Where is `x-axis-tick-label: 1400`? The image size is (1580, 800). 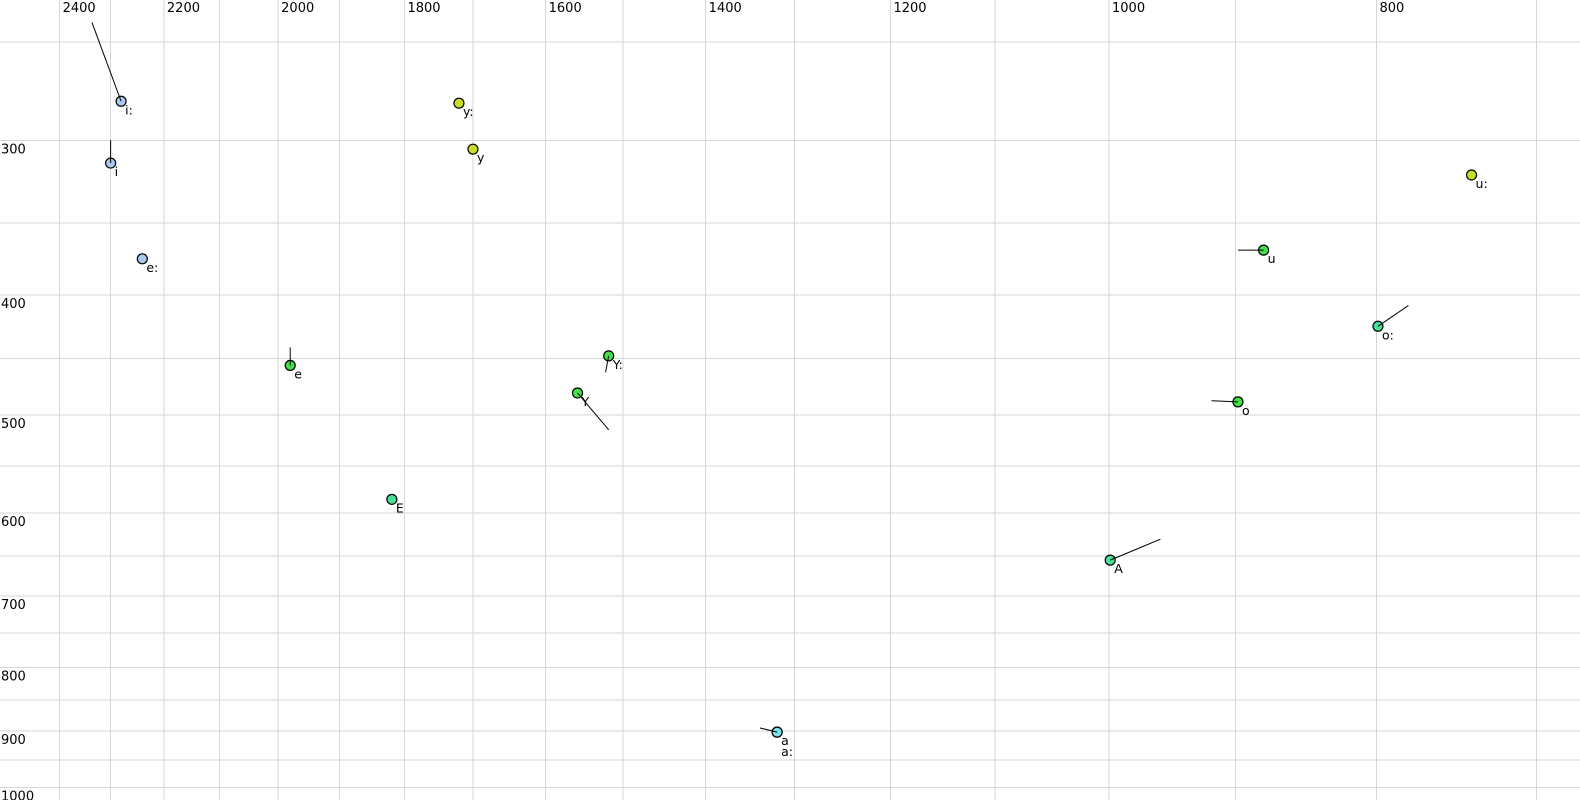 x-axis-tick-label: 1400 is located at coordinates (725, 8).